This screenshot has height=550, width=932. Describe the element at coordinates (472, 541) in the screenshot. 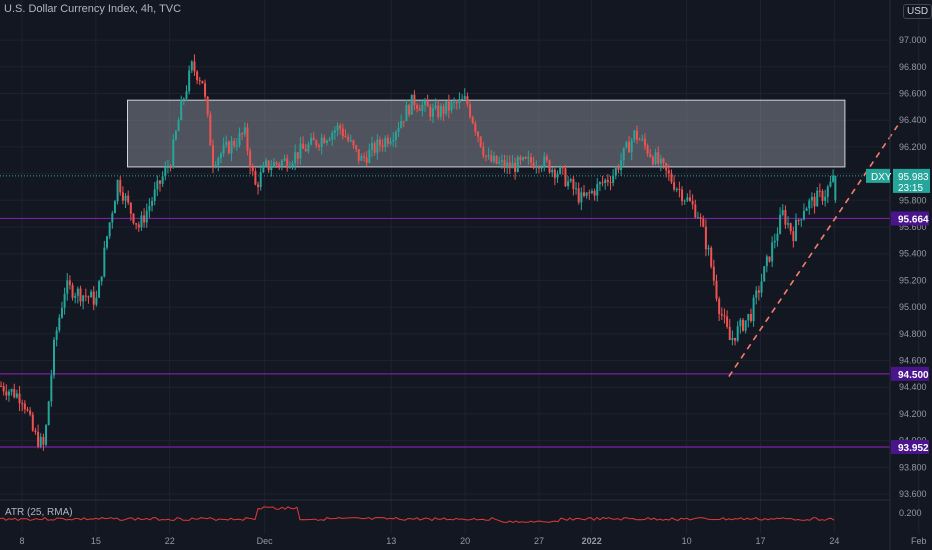

I see `time-axis: 8 15 22 Dec 13 20 27 2022 10 17 24 Feb` at that location.